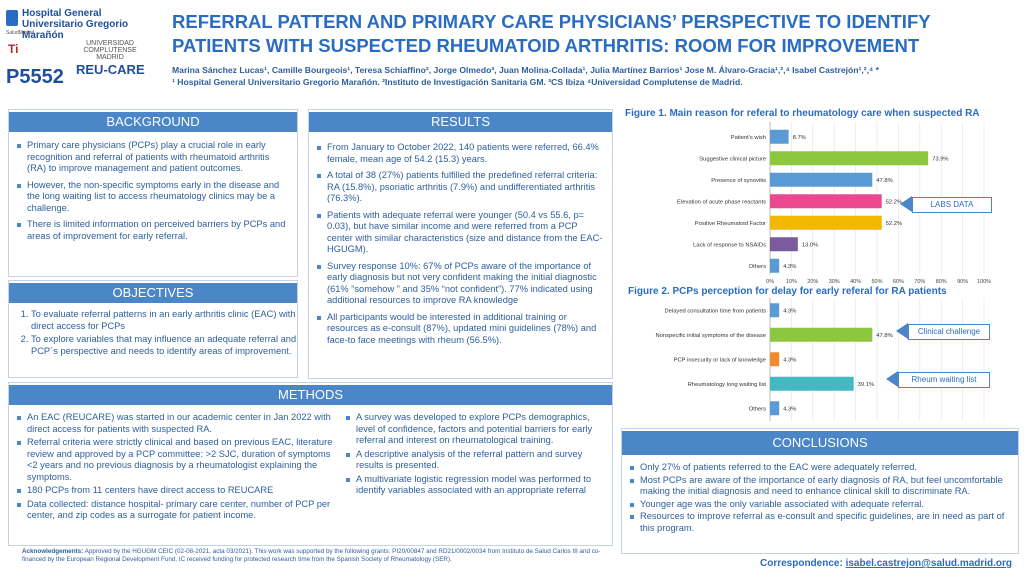 This screenshot has height=574, width=1024. I want to click on data-label: 52.2%, so click(894, 202).